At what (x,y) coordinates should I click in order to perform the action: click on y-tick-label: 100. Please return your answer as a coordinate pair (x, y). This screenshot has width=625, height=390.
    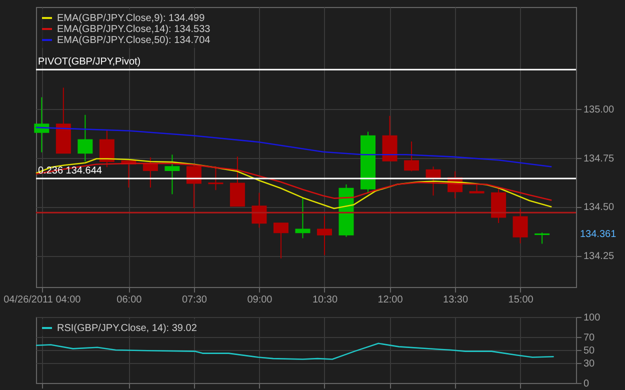
    Looking at the image, I should click on (592, 318).